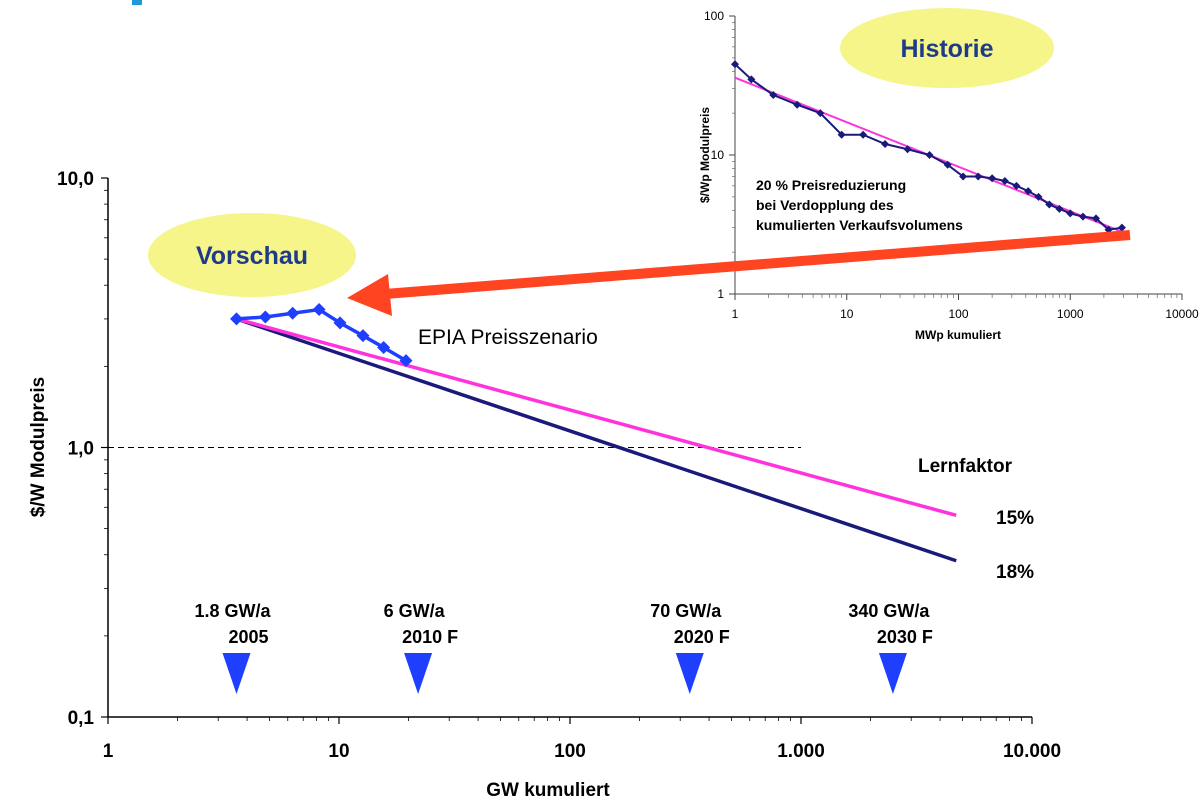 The image size is (1203, 802). Describe the element at coordinates (338, 751) in the screenshot. I see `x-tick-label: 10` at that location.